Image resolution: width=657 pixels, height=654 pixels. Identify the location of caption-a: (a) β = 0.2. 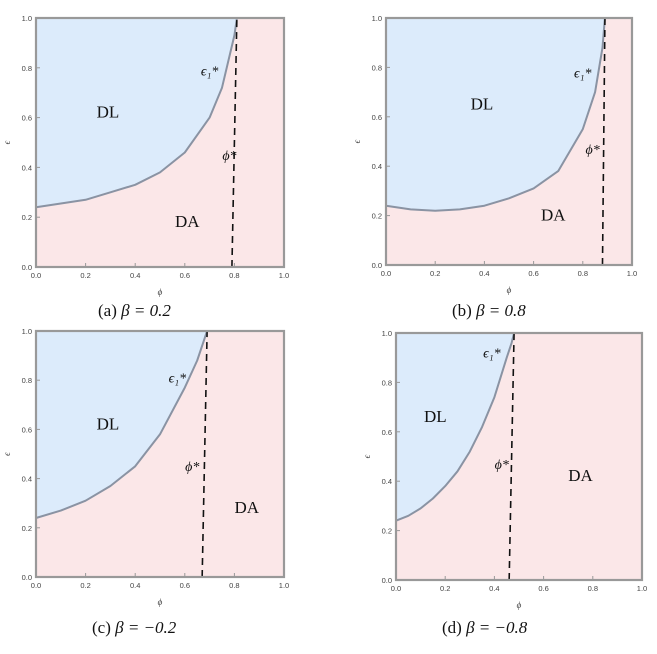
(134, 311).